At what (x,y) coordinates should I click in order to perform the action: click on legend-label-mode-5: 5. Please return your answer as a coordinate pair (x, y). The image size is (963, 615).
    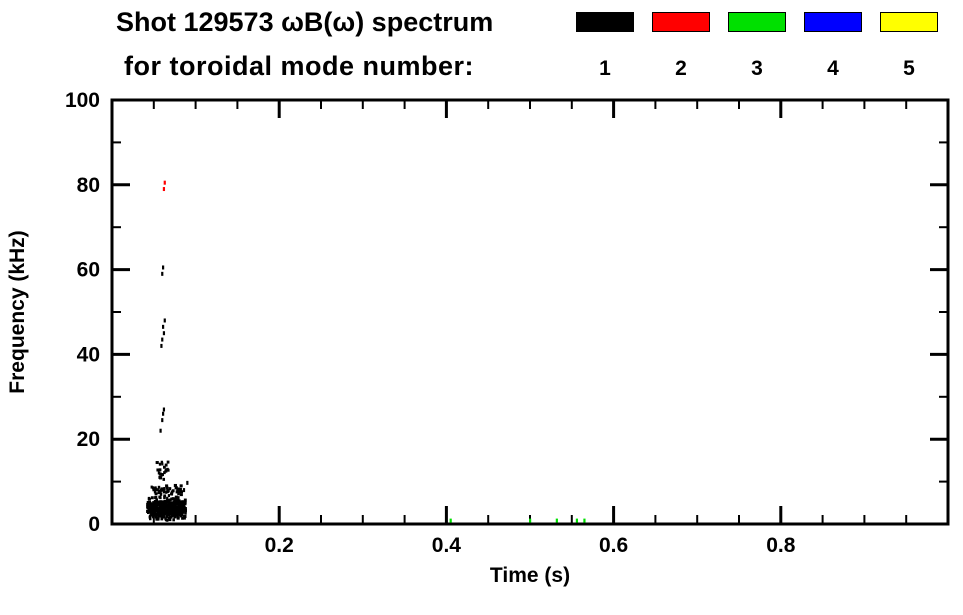
    Looking at the image, I should click on (909, 68).